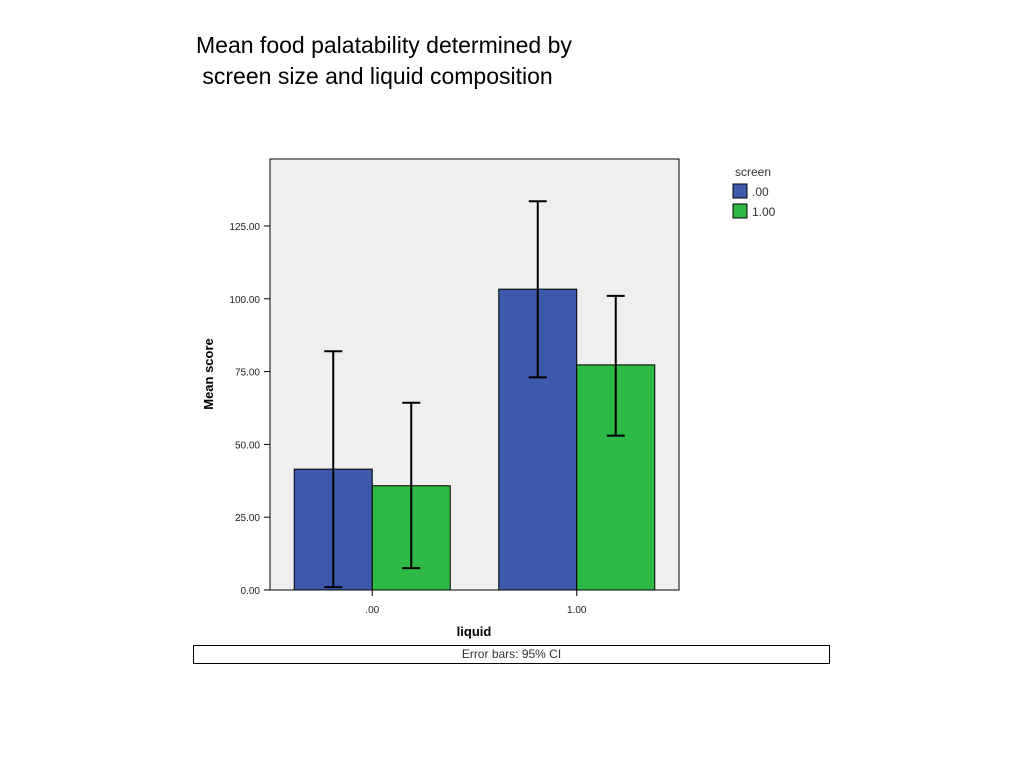 The width and height of the screenshot is (1024, 768). Describe the element at coordinates (208, 374) in the screenshot. I see `y-axis-label: Mean score` at that location.